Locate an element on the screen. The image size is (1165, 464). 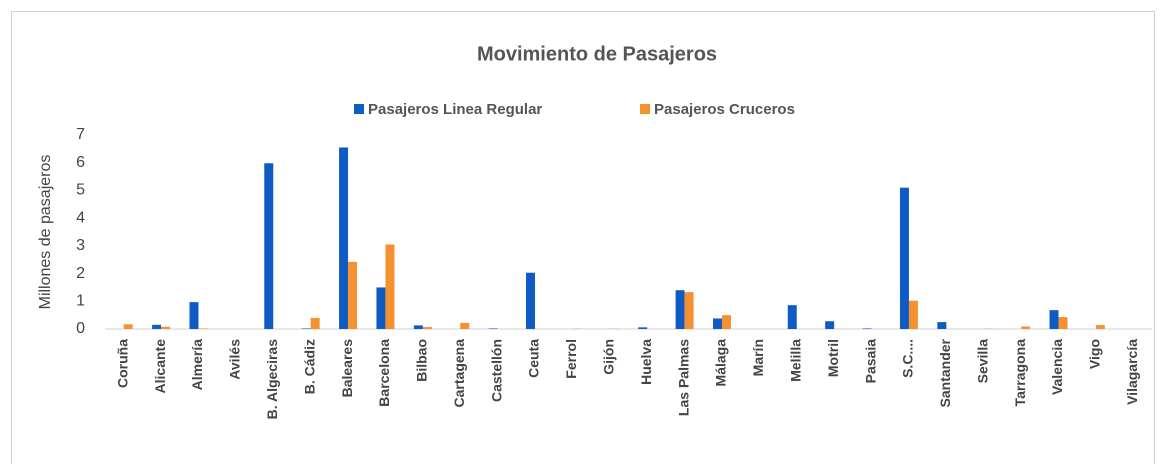
y-tick-label: 1 is located at coordinates (80, 301).